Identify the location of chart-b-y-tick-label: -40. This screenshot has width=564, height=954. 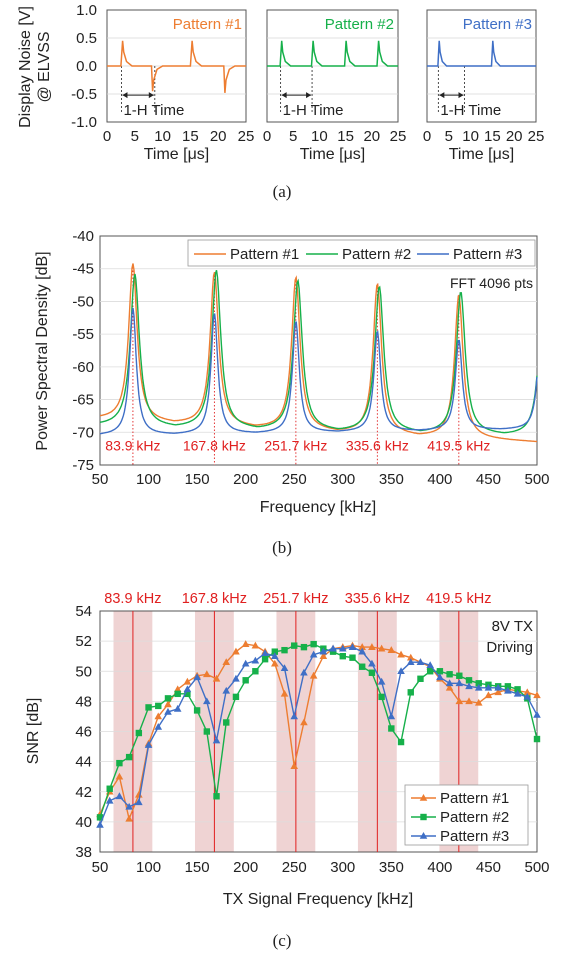
(83, 236).